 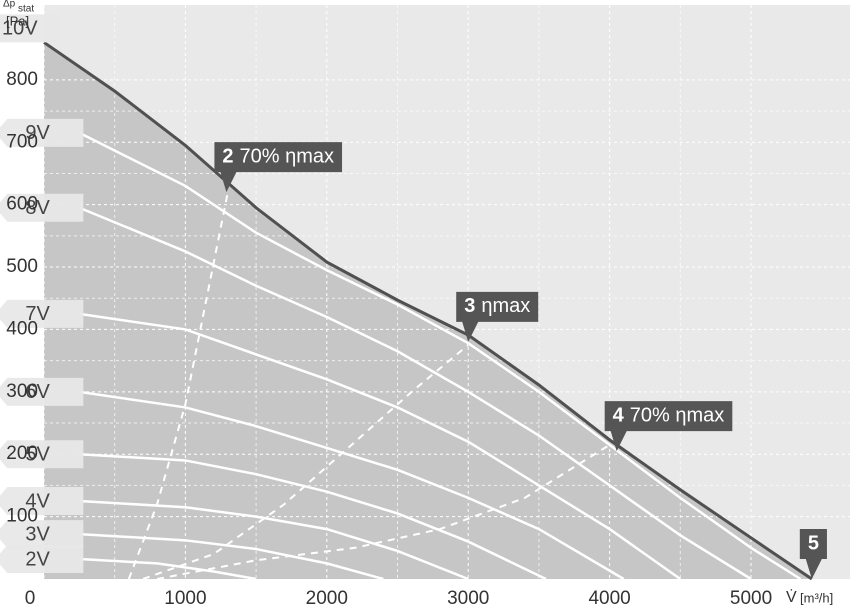 I want to click on annotation: 5, so click(x=813, y=554).